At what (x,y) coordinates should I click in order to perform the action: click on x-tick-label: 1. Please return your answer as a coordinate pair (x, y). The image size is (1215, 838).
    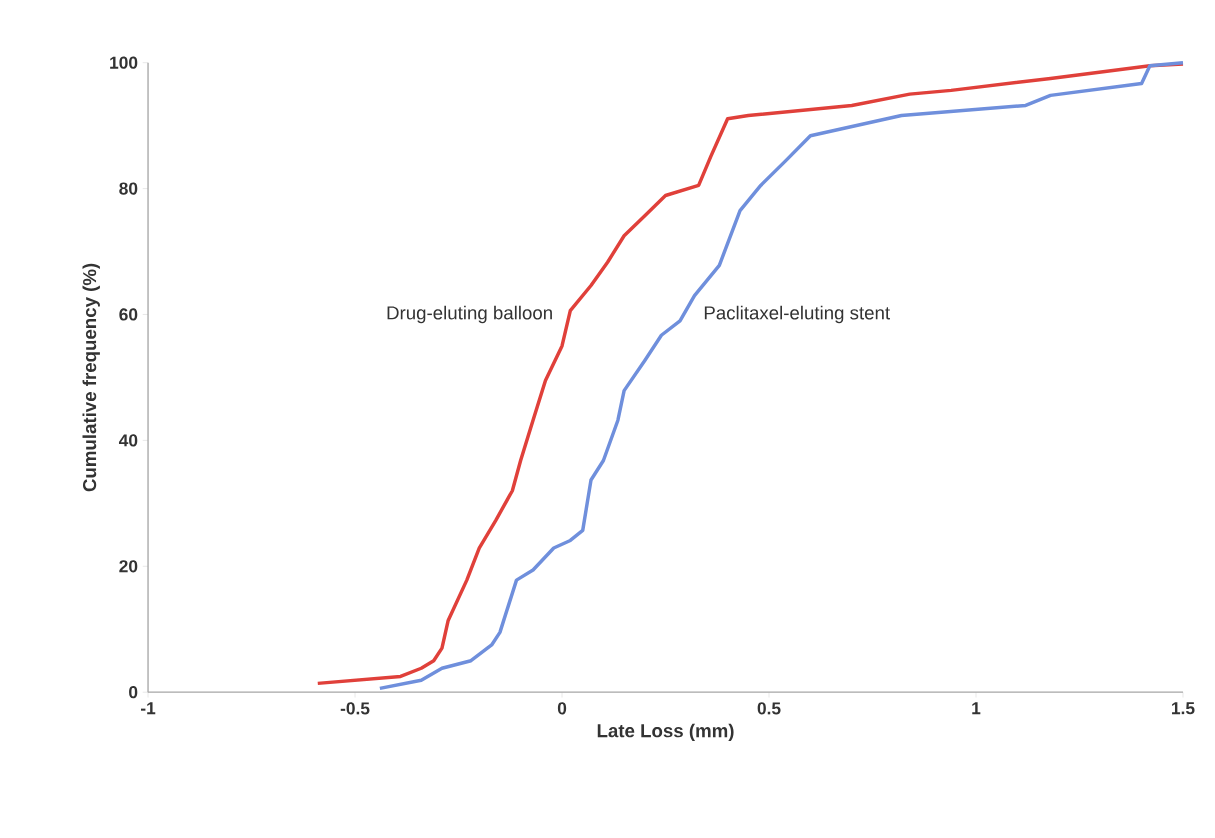
    Looking at the image, I should click on (976, 708).